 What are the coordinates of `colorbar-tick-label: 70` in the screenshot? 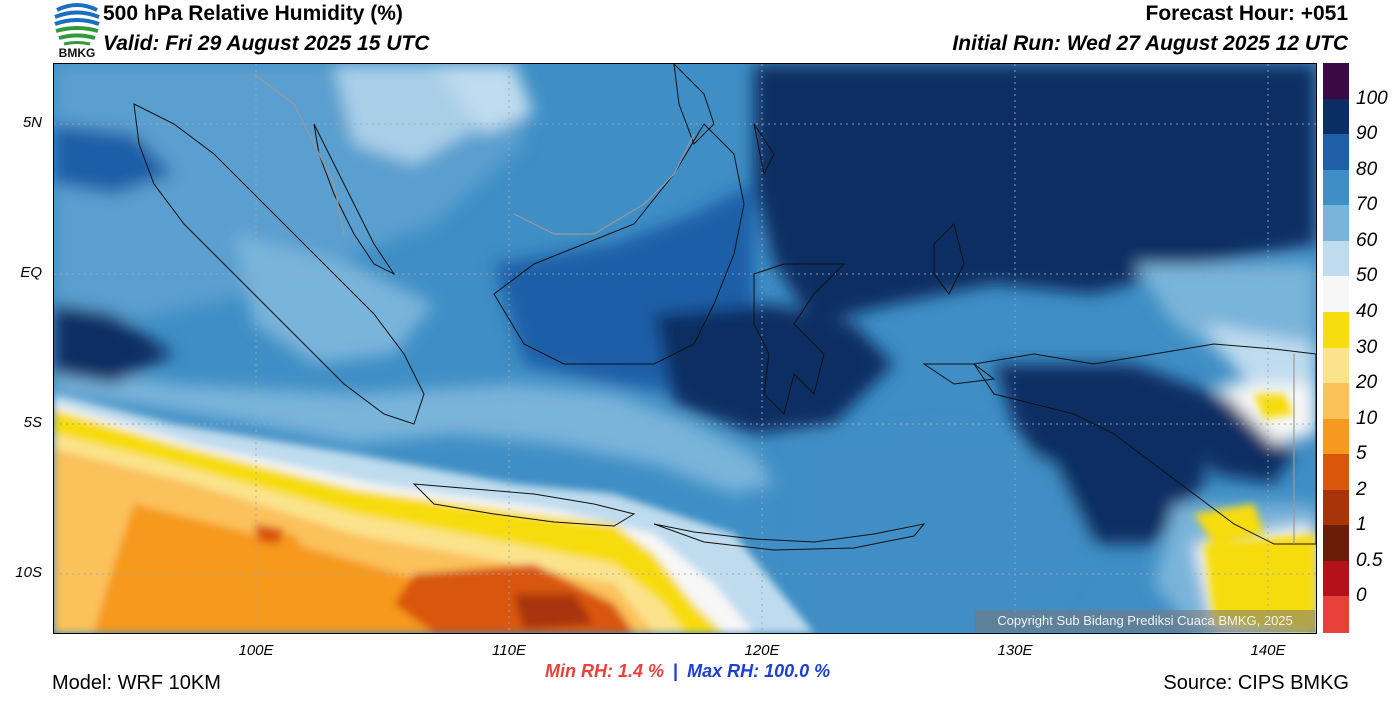 It's located at (1367, 205).